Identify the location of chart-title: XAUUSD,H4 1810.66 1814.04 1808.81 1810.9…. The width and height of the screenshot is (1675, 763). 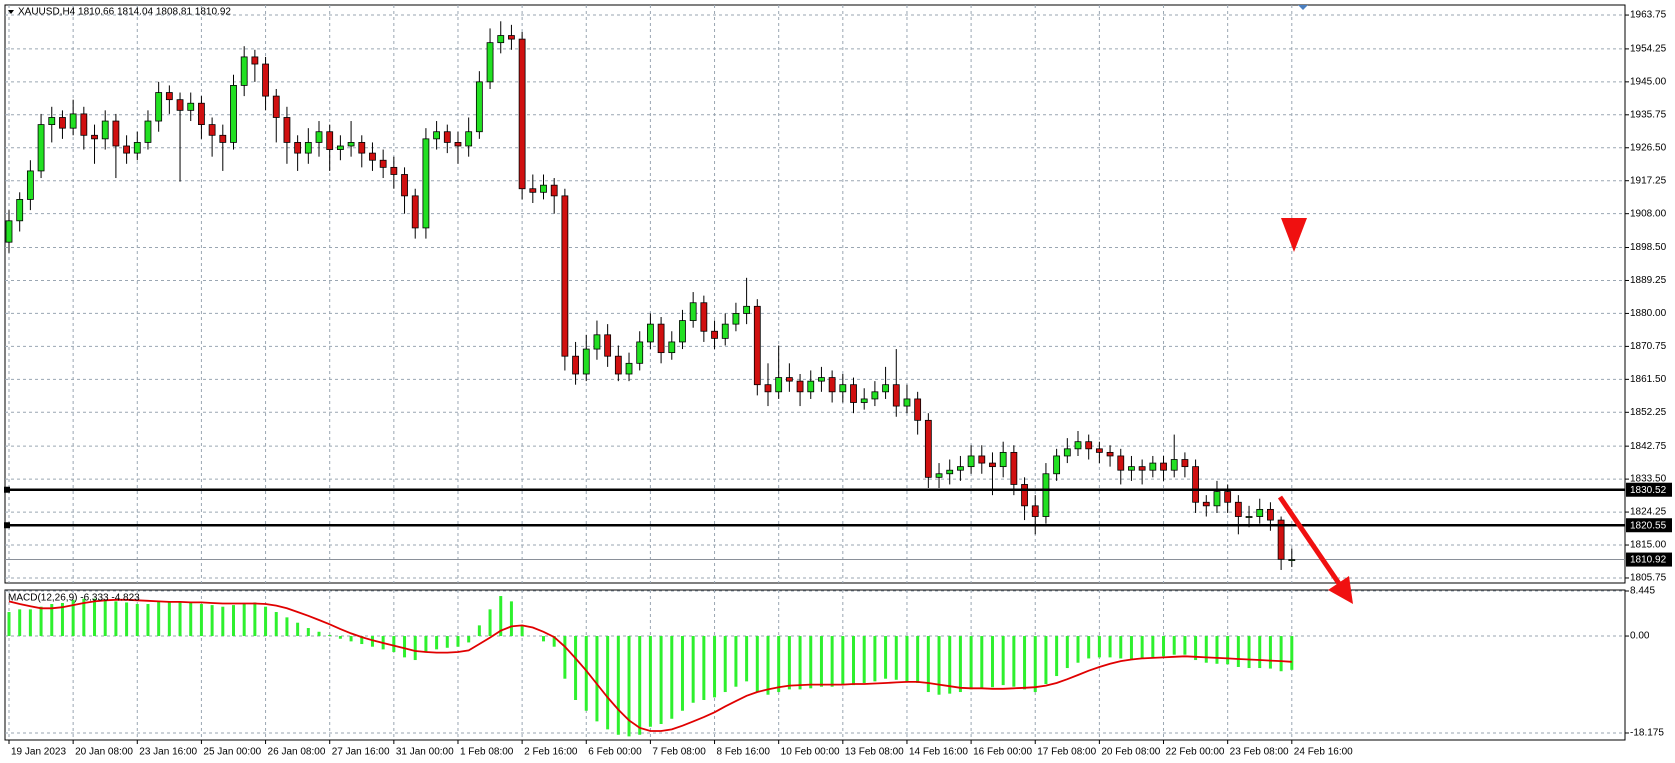
(124, 12).